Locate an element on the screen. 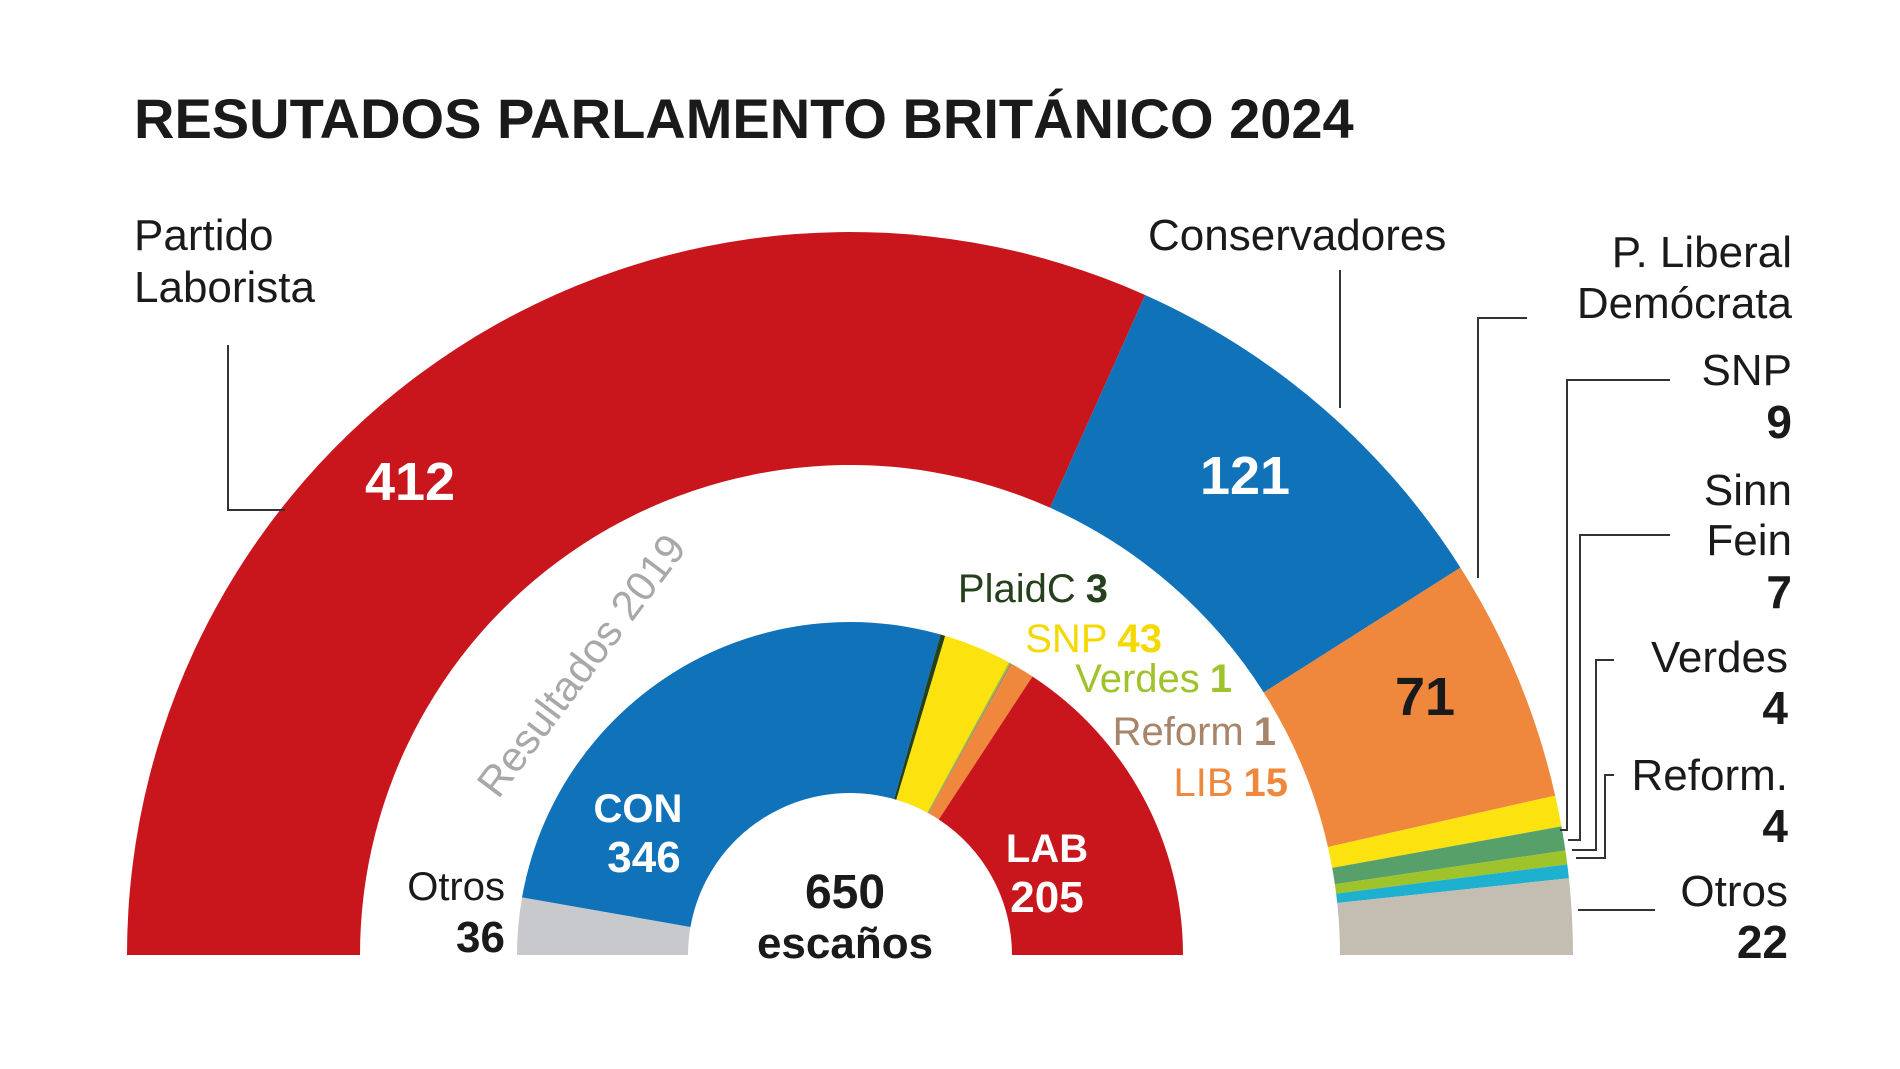 The image size is (1900, 1069). inner-ring-2019 is located at coordinates (850, 788).